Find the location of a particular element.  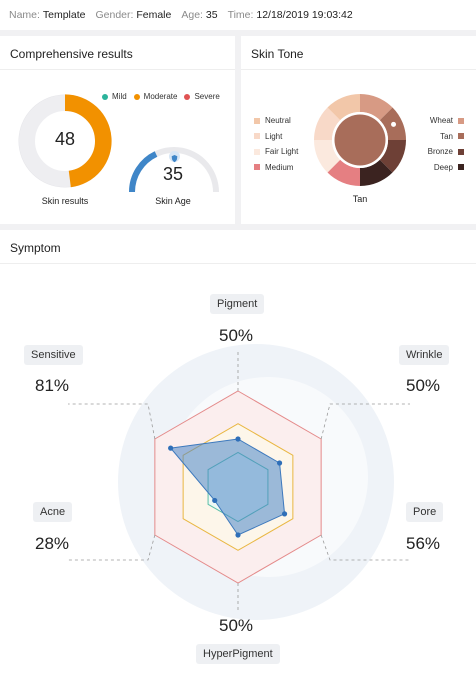

skin-results-gauge is located at coordinates (65, 141).